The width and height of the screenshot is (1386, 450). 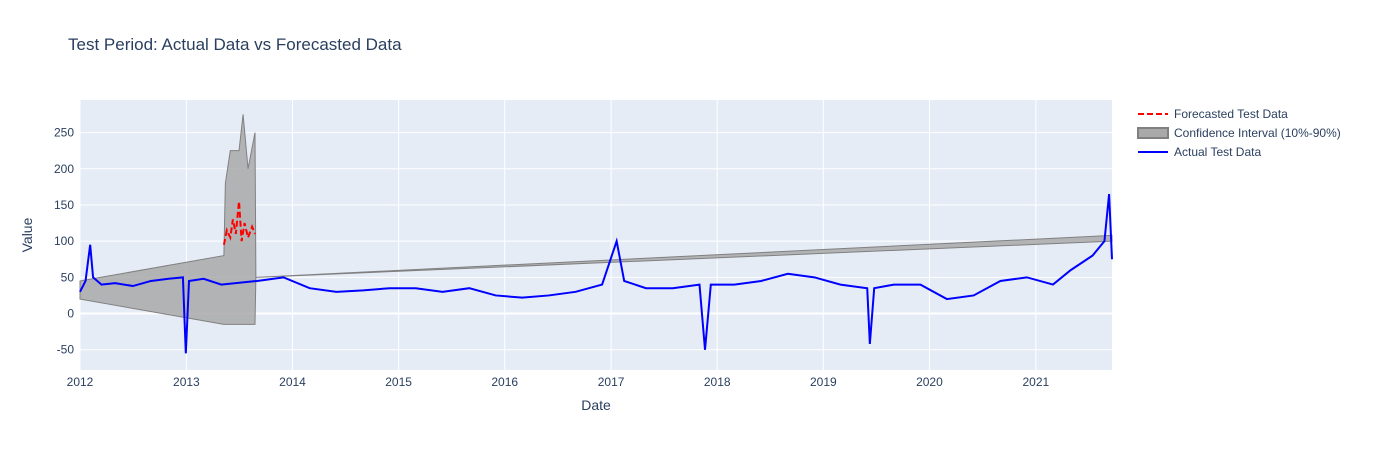 What do you see at coordinates (1153, 133) in the screenshot?
I see `legend-swatch-ci` at bounding box center [1153, 133].